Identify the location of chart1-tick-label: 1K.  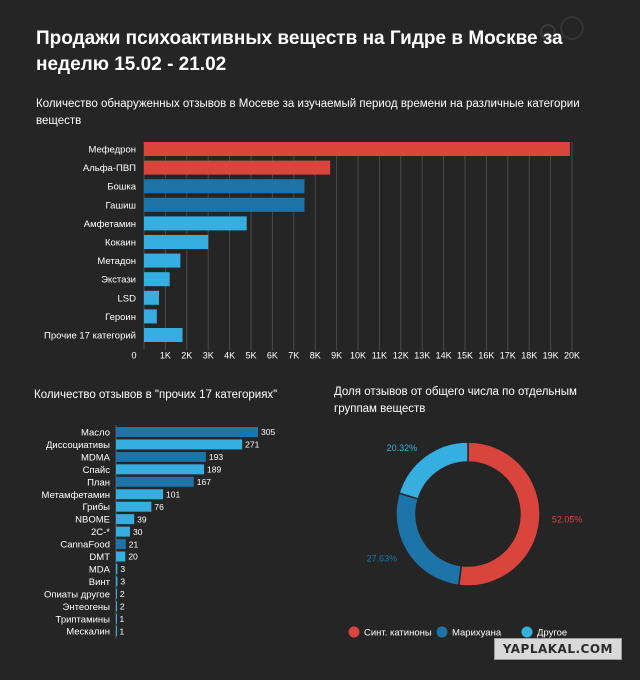
(165, 356).